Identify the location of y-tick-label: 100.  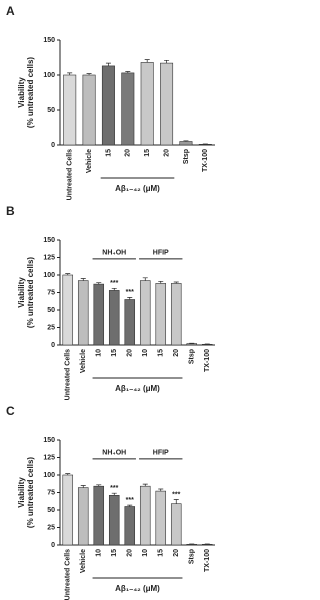
(49, 75).